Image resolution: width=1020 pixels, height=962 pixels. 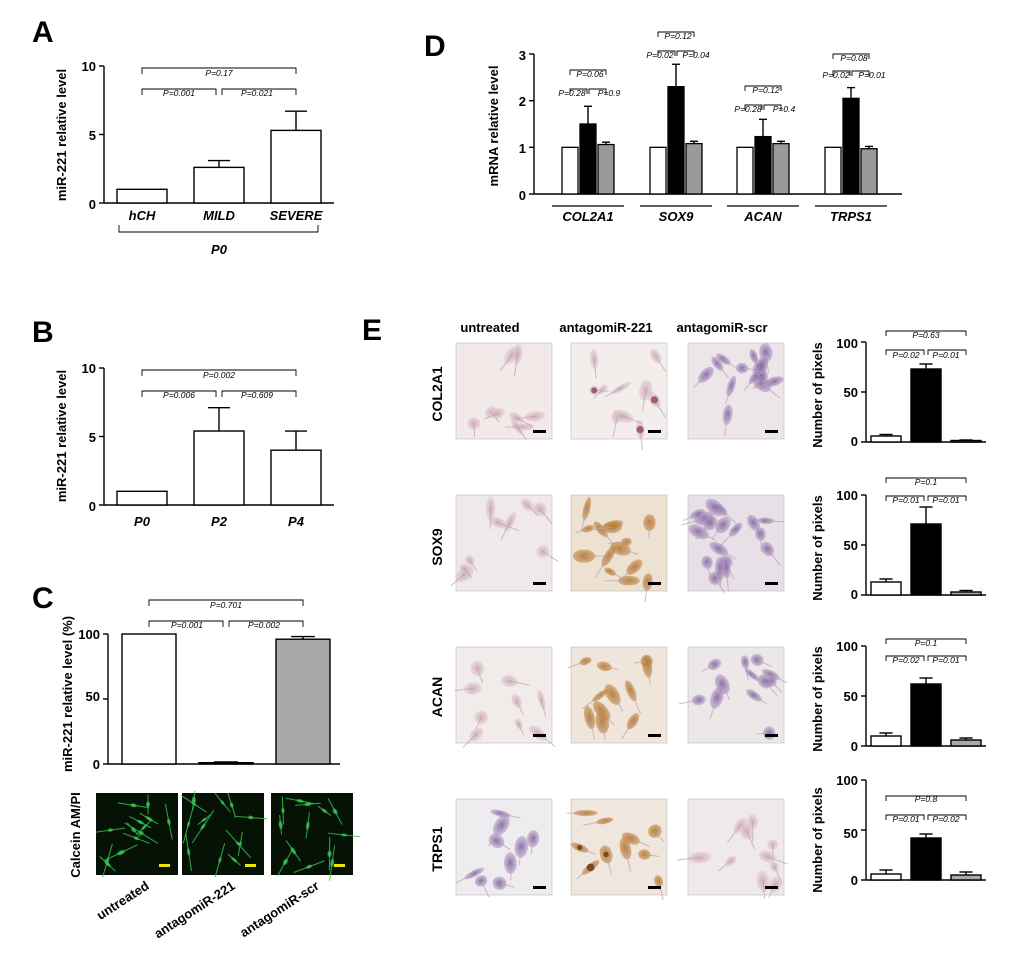 I want to click on chart-c-col-label-0: untreated, so click(x=123, y=900).